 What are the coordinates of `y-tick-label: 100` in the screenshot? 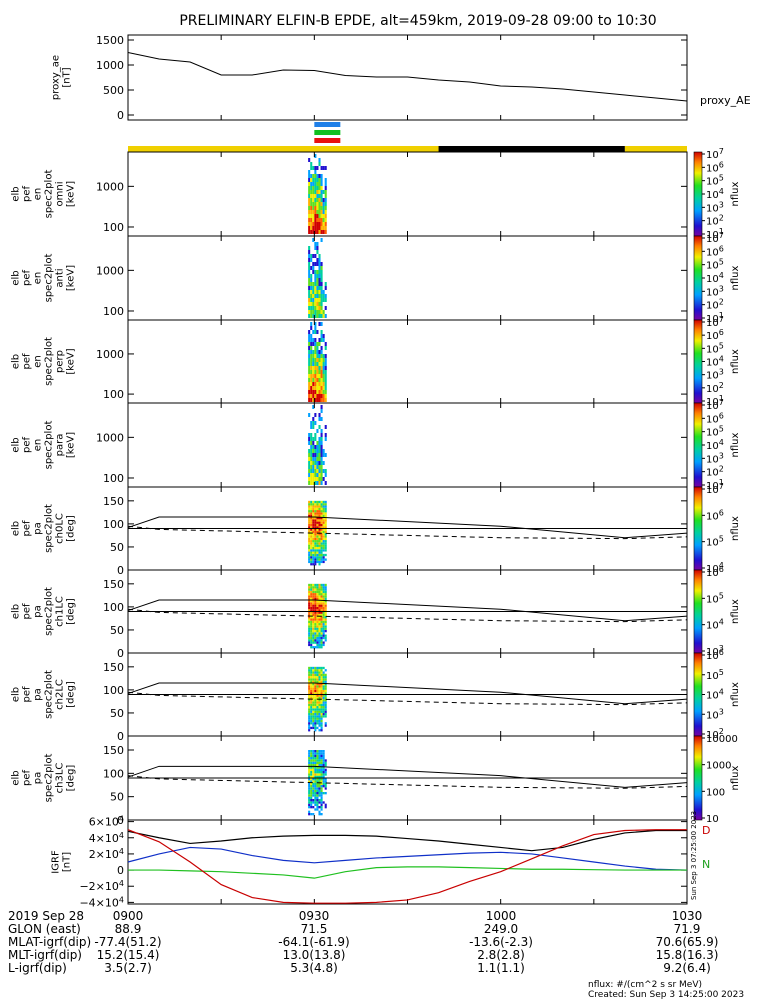 It's located at (113, 607).